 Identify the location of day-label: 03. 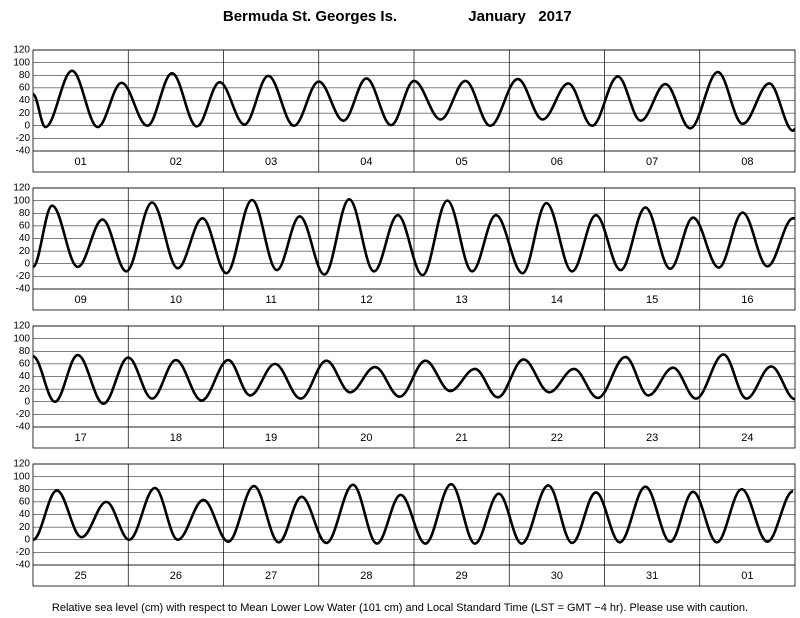
(271, 162).